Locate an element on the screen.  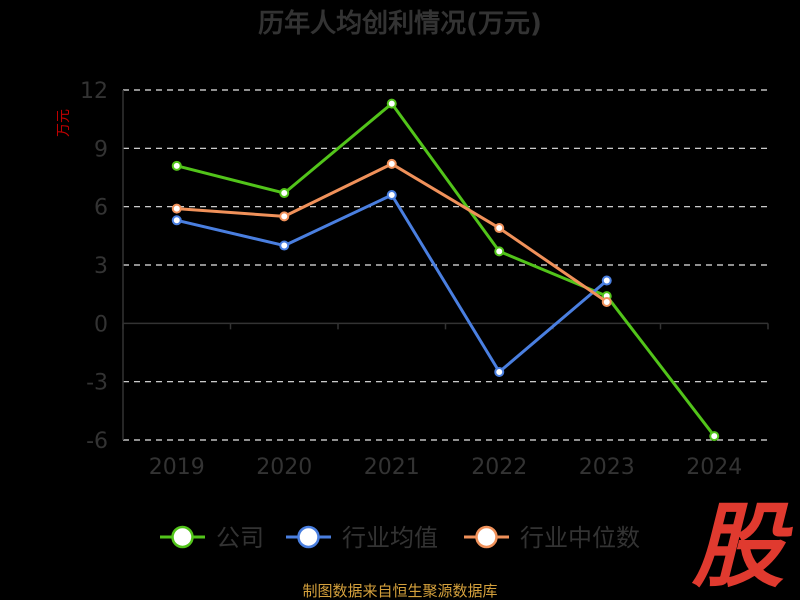
y-tick-label: -3 is located at coordinates (97, 383).